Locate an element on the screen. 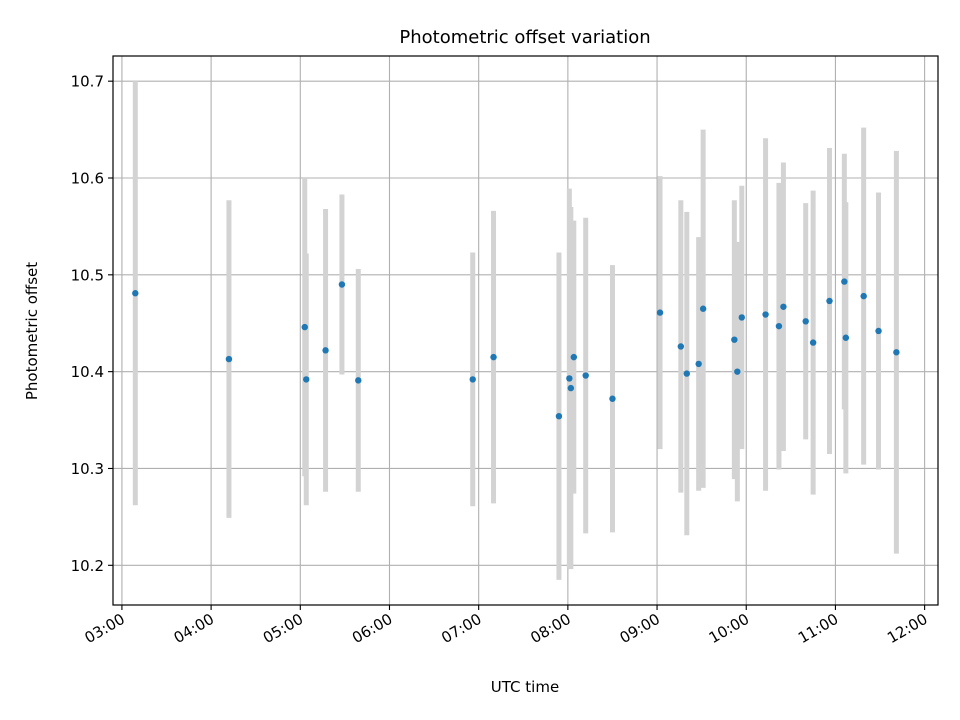 The width and height of the screenshot is (960, 720). x-tick-label: 11:00 is located at coordinates (818, 628).